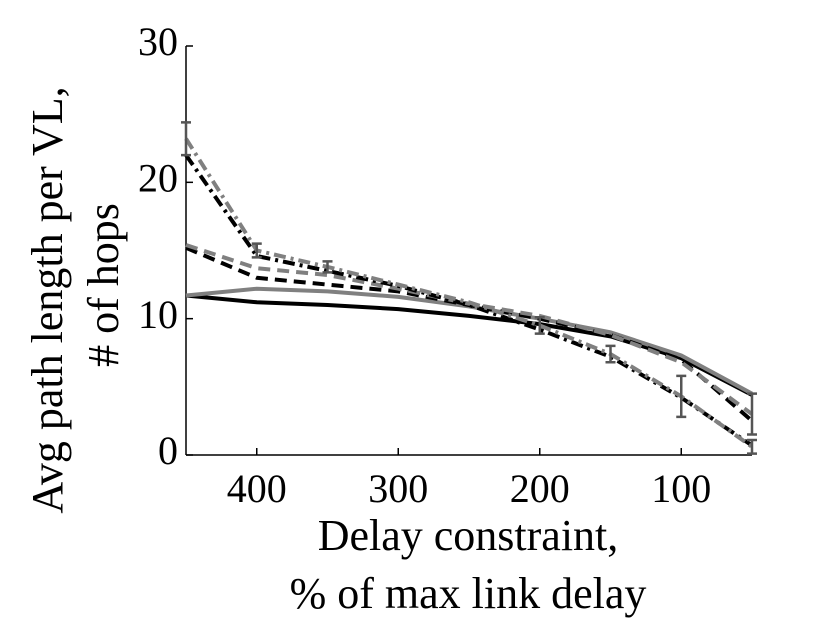 This screenshot has height=625, width=830. I want to click on y-tick-label: 10, so click(158, 314).